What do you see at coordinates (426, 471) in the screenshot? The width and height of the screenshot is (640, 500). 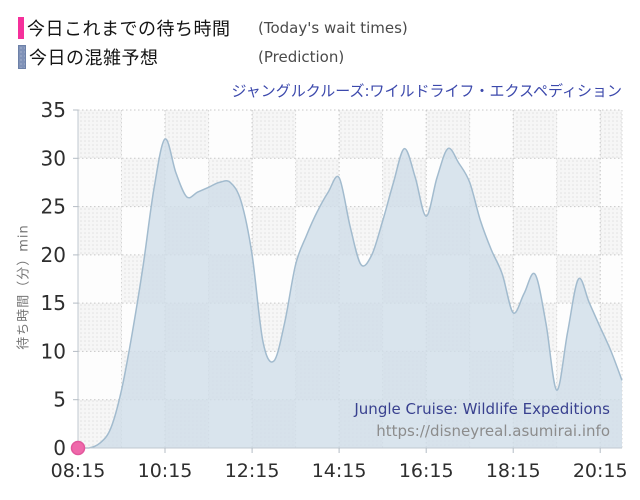 I see `x-tick-label: 16:15` at bounding box center [426, 471].